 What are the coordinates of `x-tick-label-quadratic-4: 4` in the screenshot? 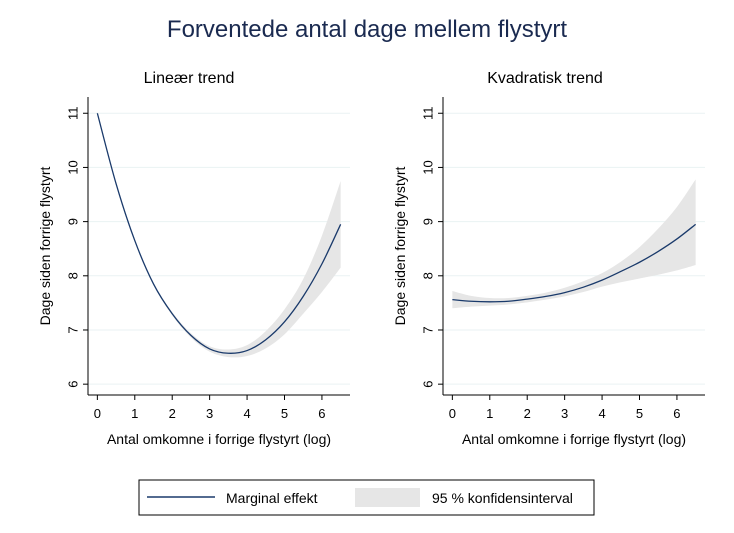 It's located at (601, 413).